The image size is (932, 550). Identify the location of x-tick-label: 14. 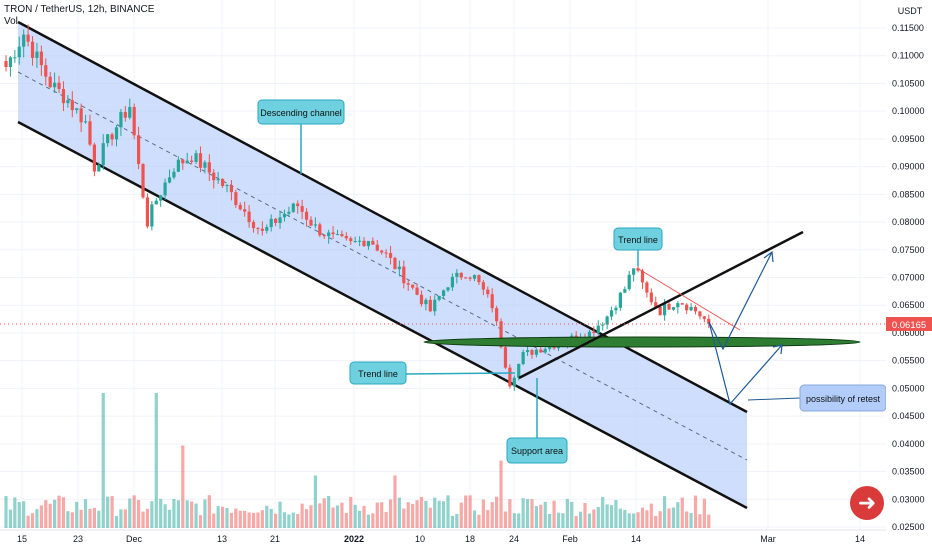
(860, 539).